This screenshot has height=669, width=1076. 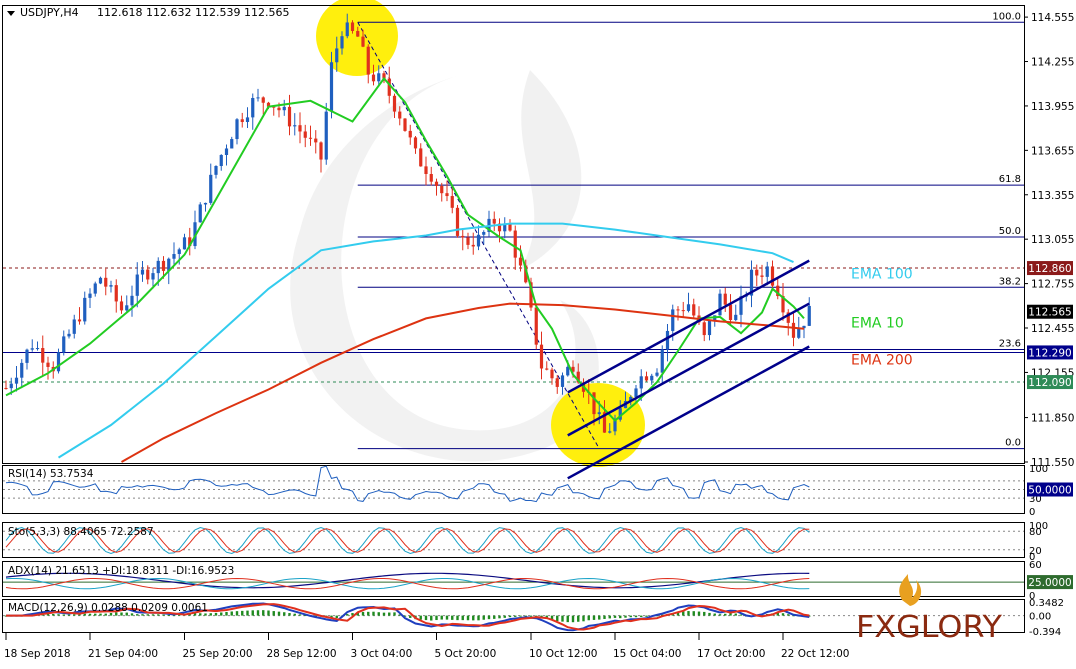 I want to click on price-tick-label: 111.550, so click(x=1052, y=463).